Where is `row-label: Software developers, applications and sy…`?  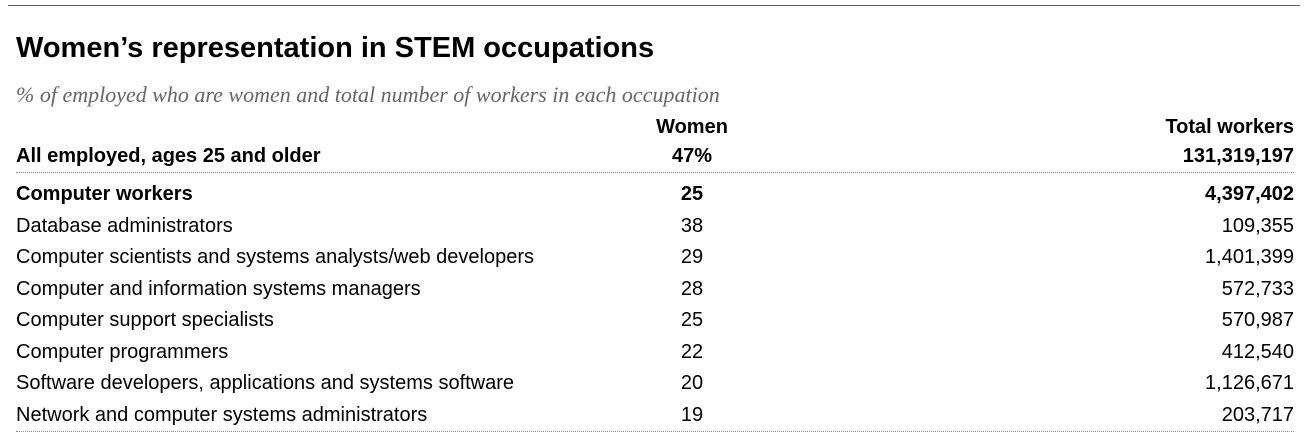
row-label: Software developers, applications and sy… is located at coordinates (265, 384).